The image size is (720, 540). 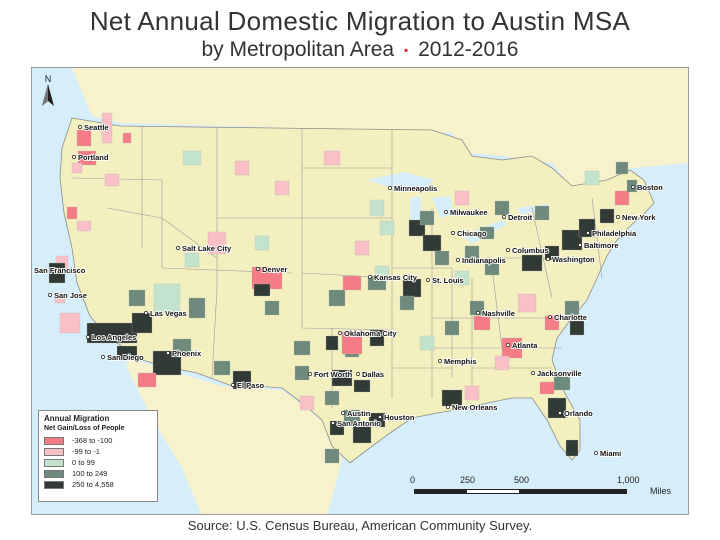 What do you see at coordinates (93, 157) in the screenshot?
I see `city-label: Portland` at bounding box center [93, 157].